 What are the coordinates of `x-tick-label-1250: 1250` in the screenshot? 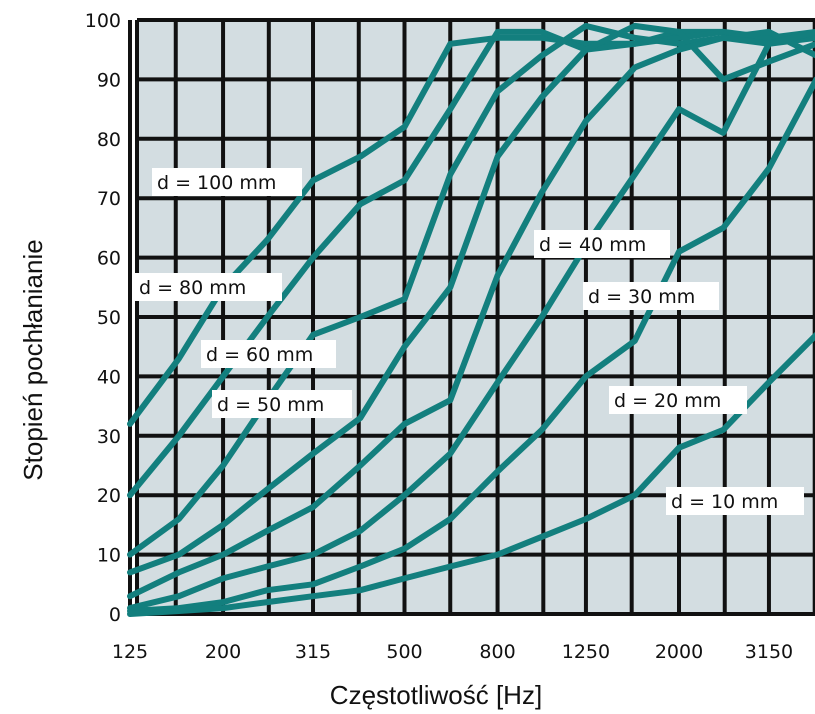 It's located at (586, 652).